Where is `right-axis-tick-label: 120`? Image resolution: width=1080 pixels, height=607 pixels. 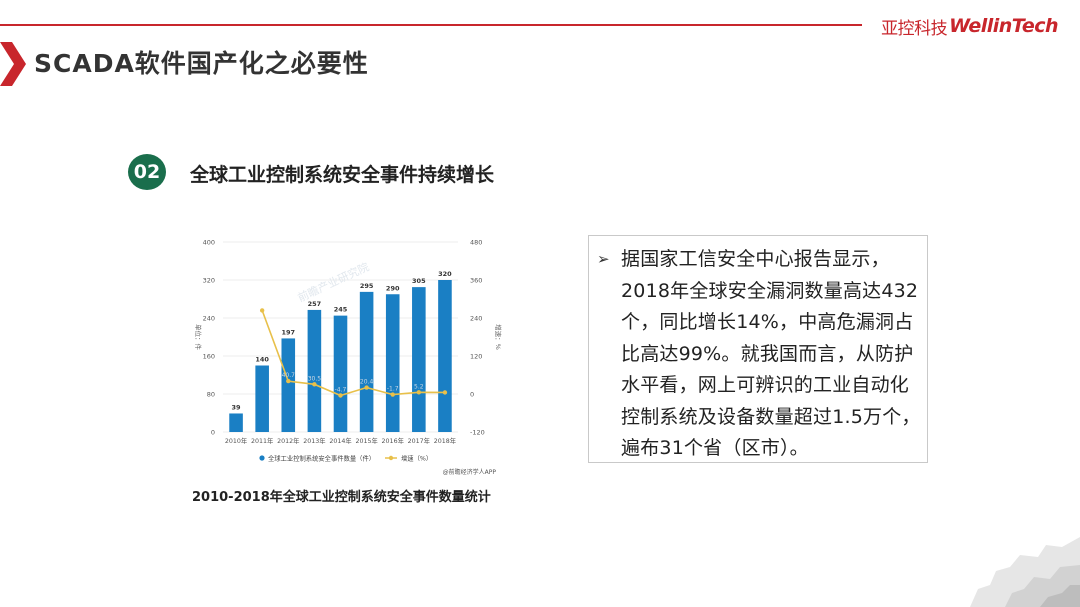 right-axis-tick-label: 120 is located at coordinates (476, 357).